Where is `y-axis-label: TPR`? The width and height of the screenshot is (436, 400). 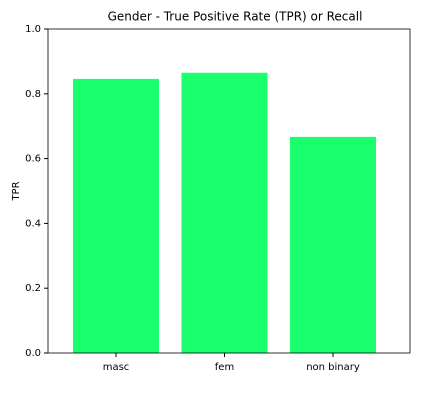
y-axis-label: TPR is located at coordinates (16, 191).